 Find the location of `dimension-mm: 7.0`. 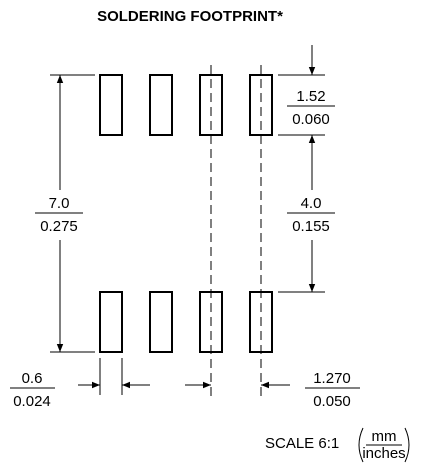

dimension-mm: 7.0 is located at coordinates (59, 203).